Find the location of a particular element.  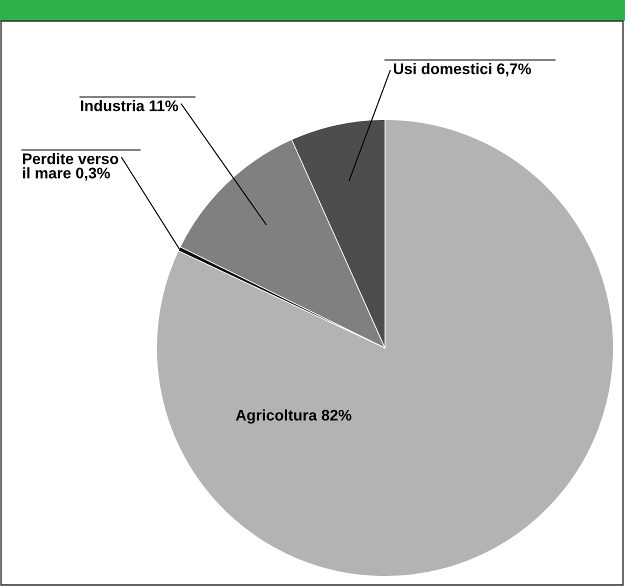

slice-label: Industria 11% is located at coordinates (129, 106).